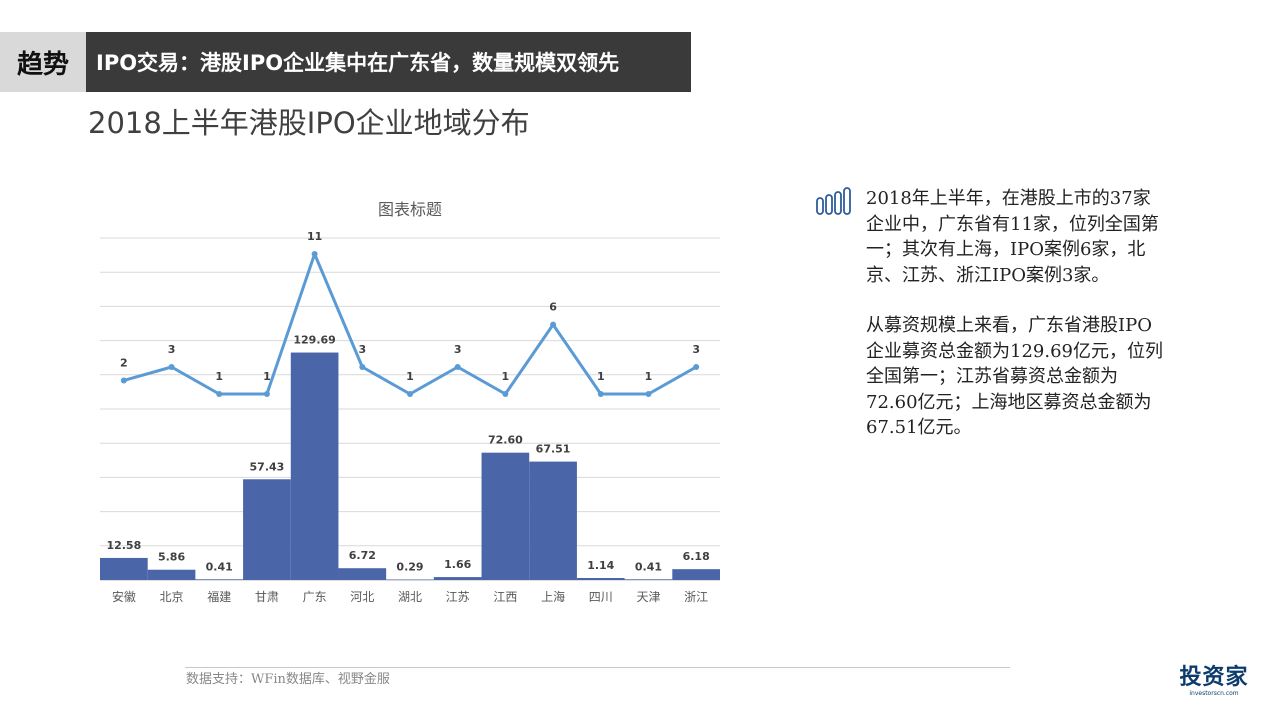 This screenshot has height=720, width=1280. What do you see at coordinates (553, 307) in the screenshot?
I see `line-value-label: 6` at bounding box center [553, 307].